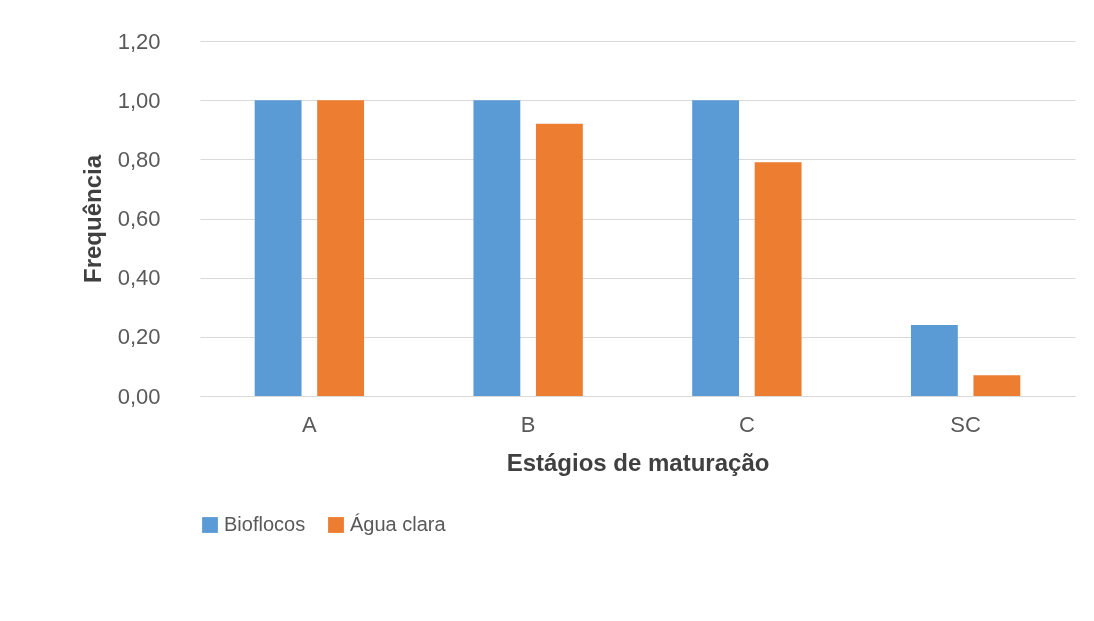 The height and width of the screenshot is (621, 1094). I want to click on y-tick-label: 1,20, so click(139, 41).